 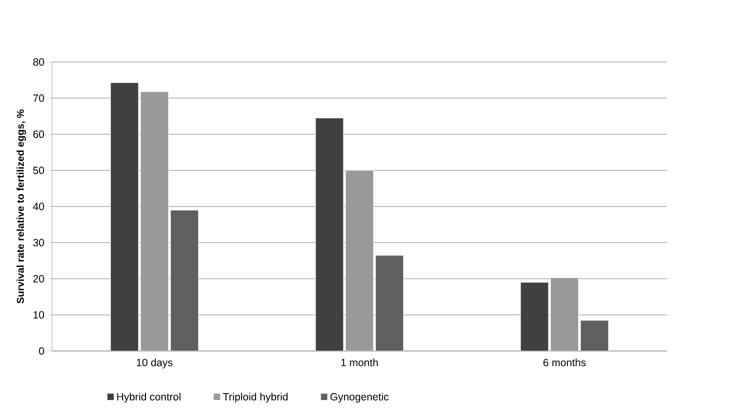 What do you see at coordinates (38, 170) in the screenshot?
I see `y-tick-label: 50` at bounding box center [38, 170].